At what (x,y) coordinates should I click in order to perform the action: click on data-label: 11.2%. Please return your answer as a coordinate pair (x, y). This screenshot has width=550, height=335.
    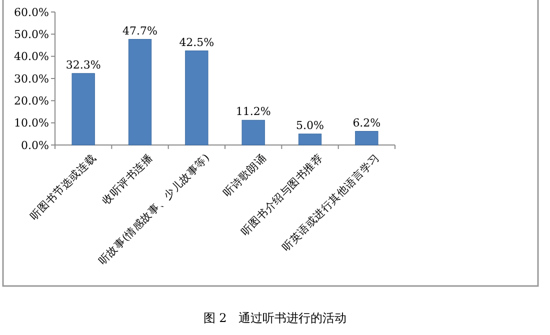
    Looking at the image, I should click on (253, 111).